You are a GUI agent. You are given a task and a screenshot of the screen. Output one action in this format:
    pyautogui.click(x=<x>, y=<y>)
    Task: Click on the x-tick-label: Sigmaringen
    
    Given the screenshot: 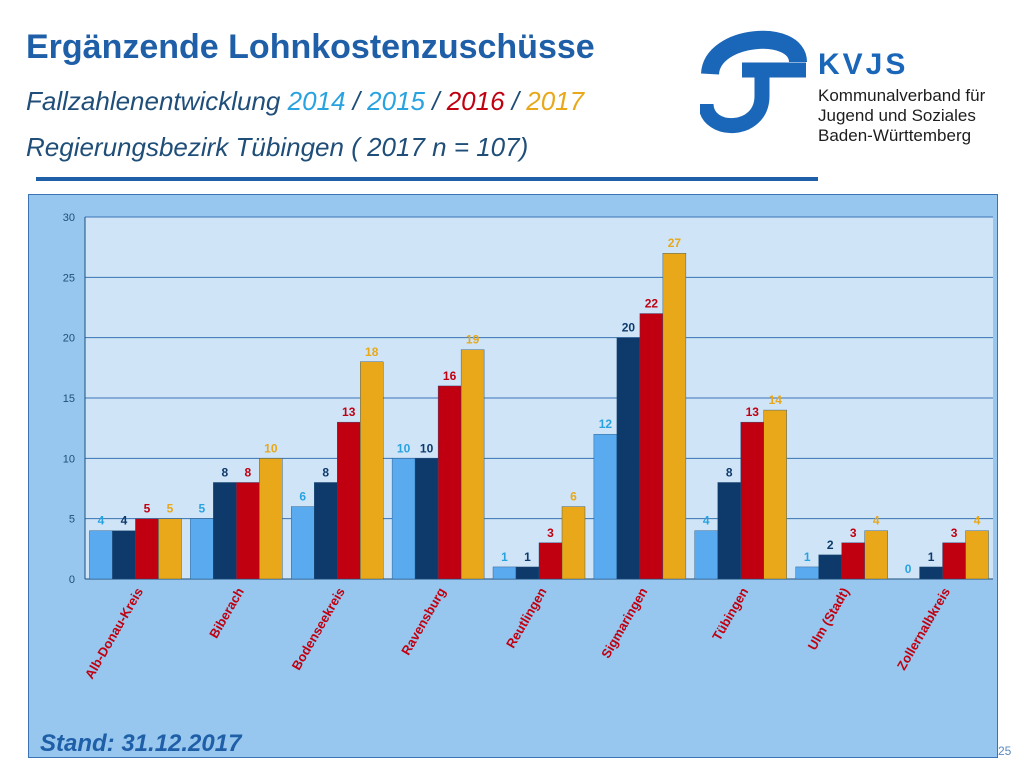 What is the action you would take?
    pyautogui.click(x=624, y=623)
    